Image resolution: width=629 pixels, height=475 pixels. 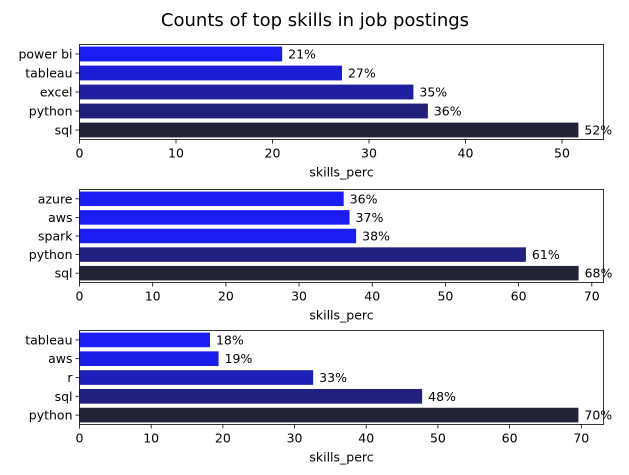 What do you see at coordinates (376, 236) in the screenshot?
I see `bar-value-label: 38%` at bounding box center [376, 236].